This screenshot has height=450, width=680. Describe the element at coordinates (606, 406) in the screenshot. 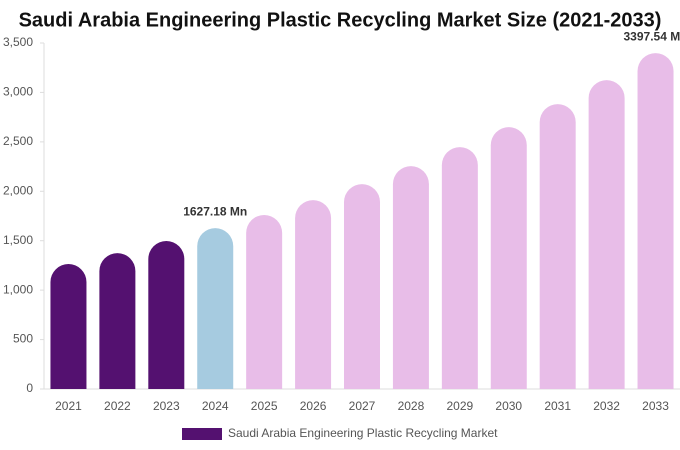

I see `x-tick-label: 2032` at that location.